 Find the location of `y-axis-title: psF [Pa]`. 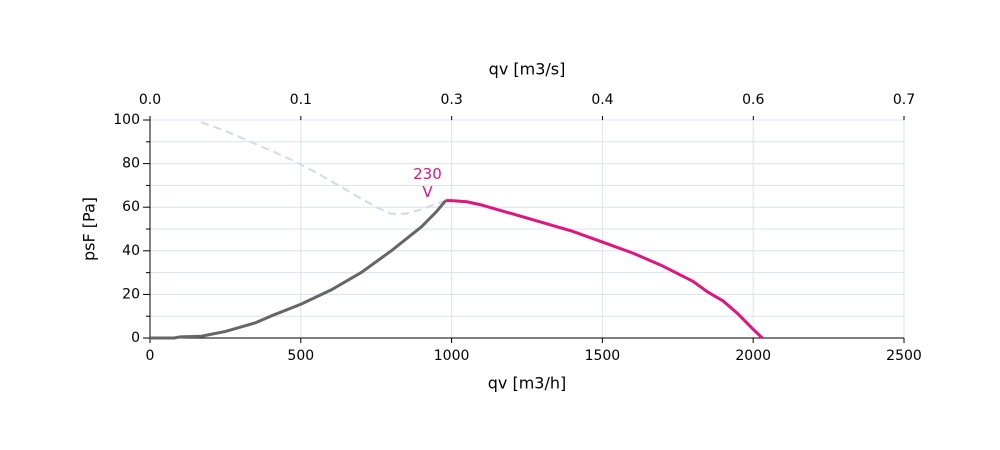

y-axis-title: psF [Pa] is located at coordinates (89, 229).